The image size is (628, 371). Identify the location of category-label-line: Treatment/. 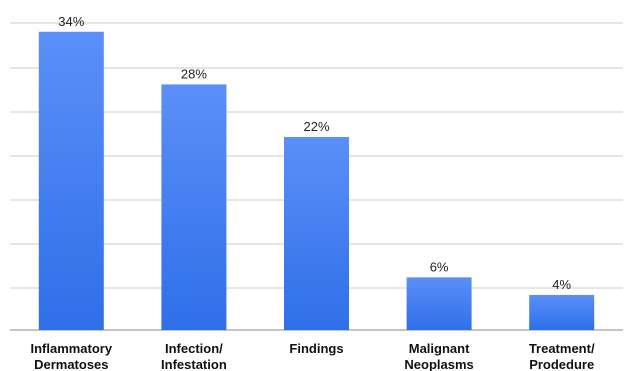
(562, 348).